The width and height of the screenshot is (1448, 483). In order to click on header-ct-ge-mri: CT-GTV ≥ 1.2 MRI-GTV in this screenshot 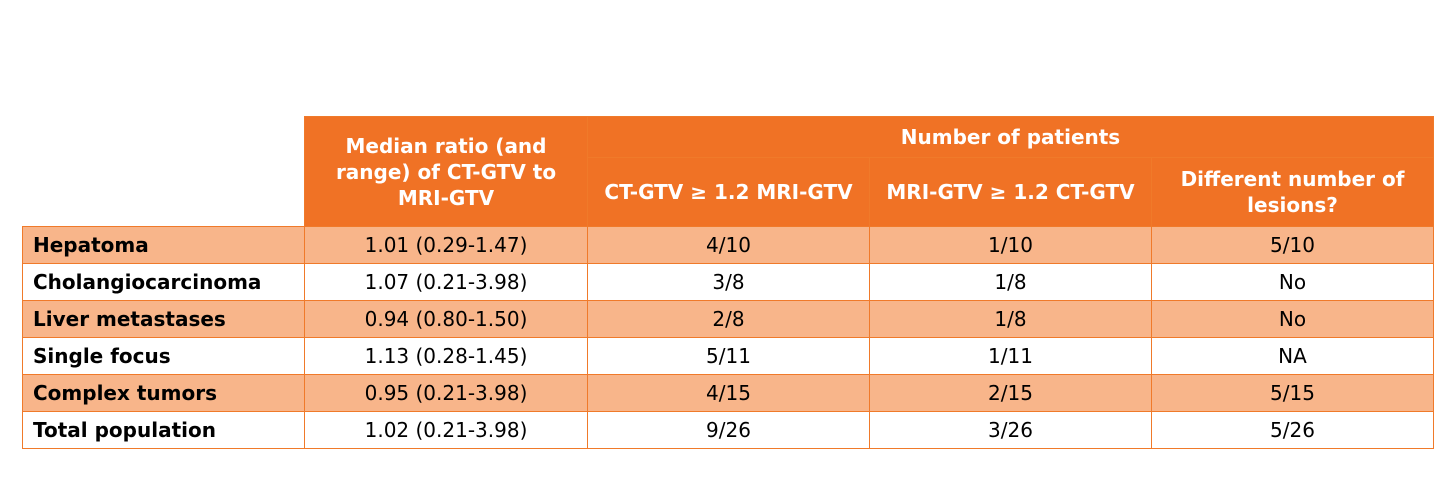, I will do `click(728, 192)`.